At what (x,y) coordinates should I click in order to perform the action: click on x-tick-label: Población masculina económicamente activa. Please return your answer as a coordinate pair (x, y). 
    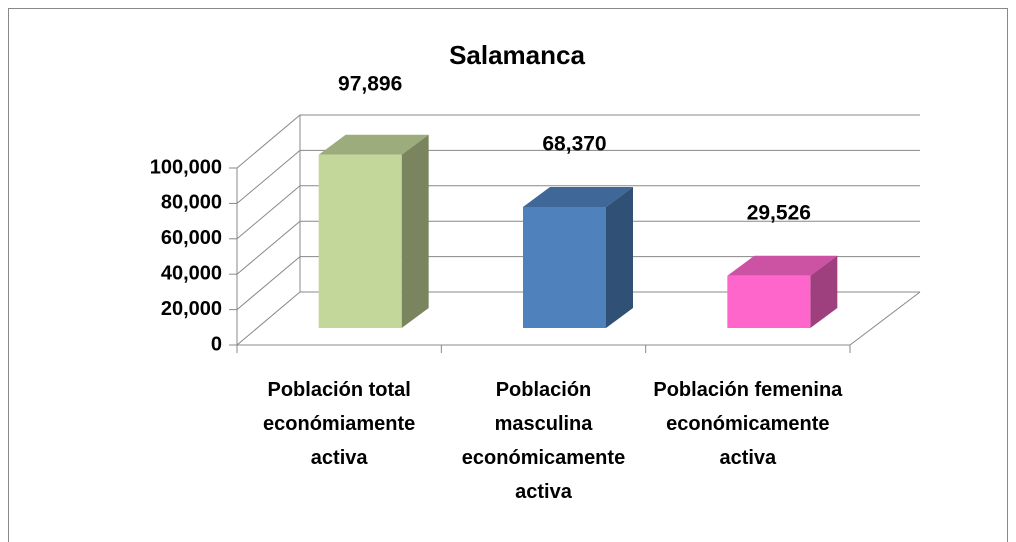
    Looking at the image, I should click on (543, 441).